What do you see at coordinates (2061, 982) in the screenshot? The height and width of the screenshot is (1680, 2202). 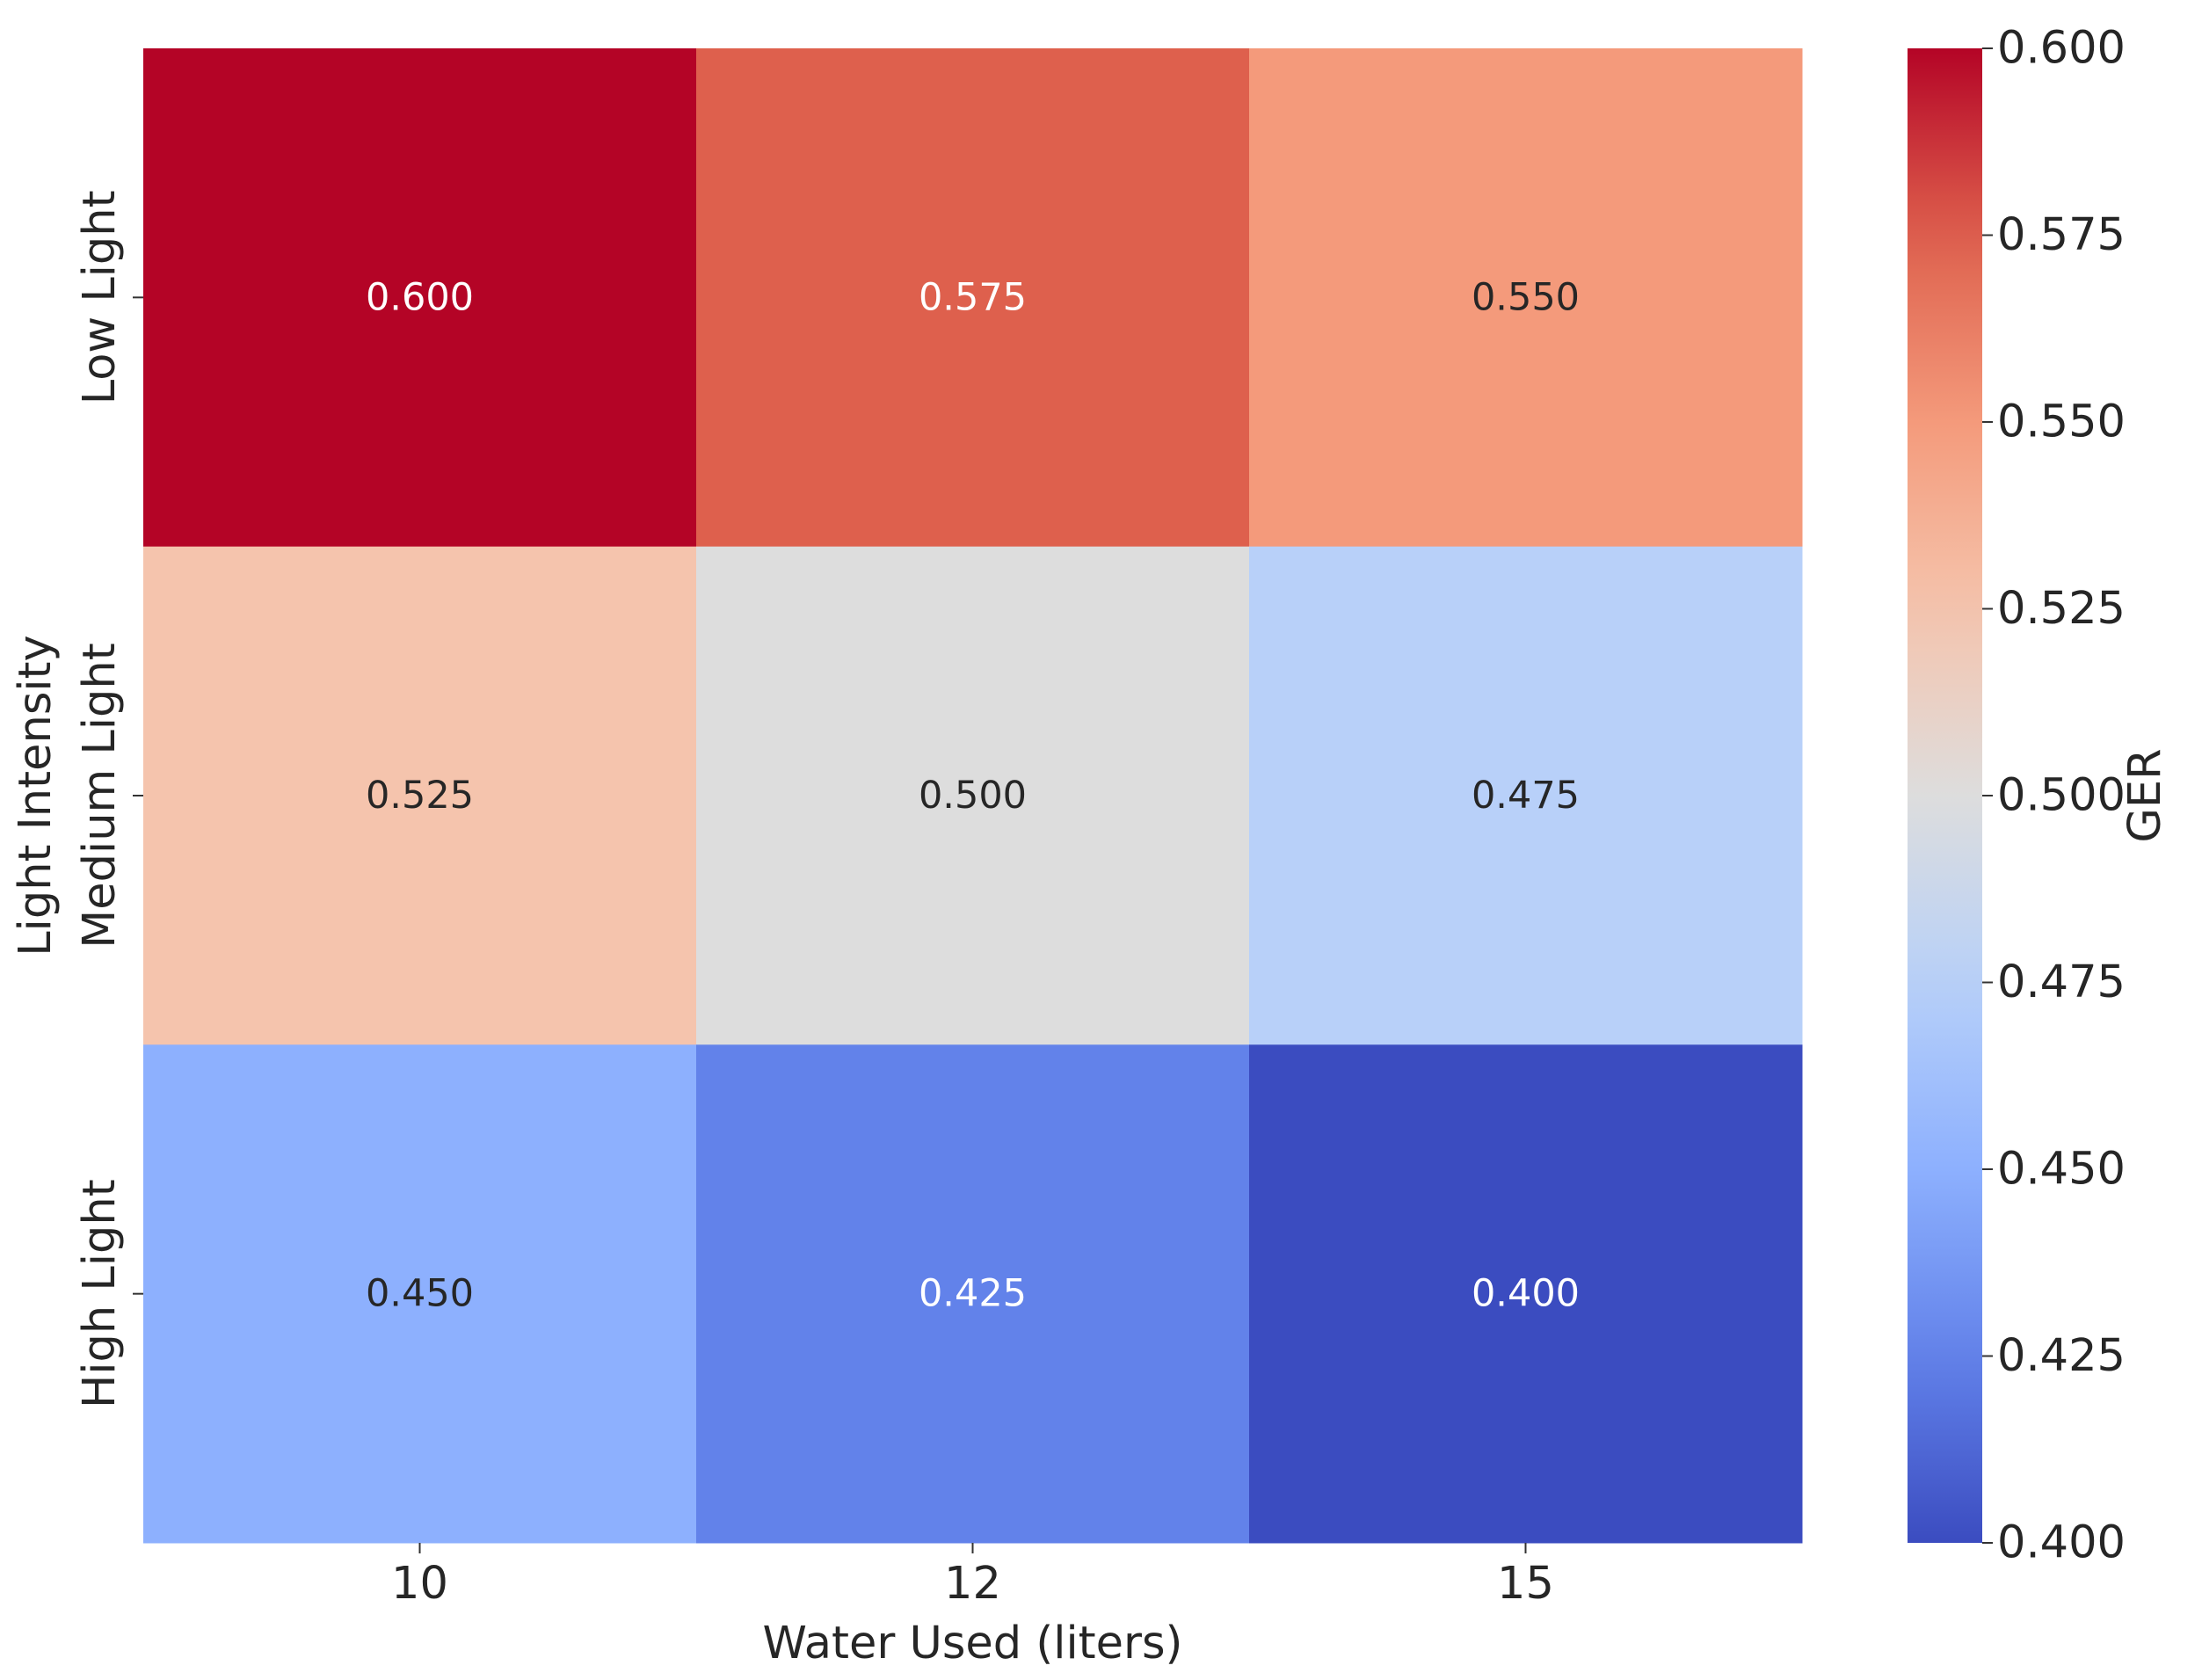 I see `colorbar-tick-label: 0.475` at bounding box center [2061, 982].